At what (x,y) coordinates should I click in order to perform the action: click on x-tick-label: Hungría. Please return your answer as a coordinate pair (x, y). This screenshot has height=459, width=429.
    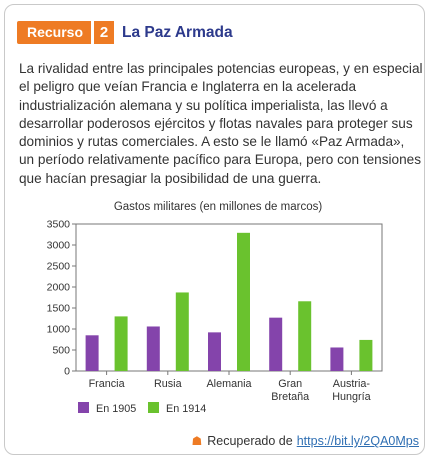
    Looking at the image, I should click on (351, 397).